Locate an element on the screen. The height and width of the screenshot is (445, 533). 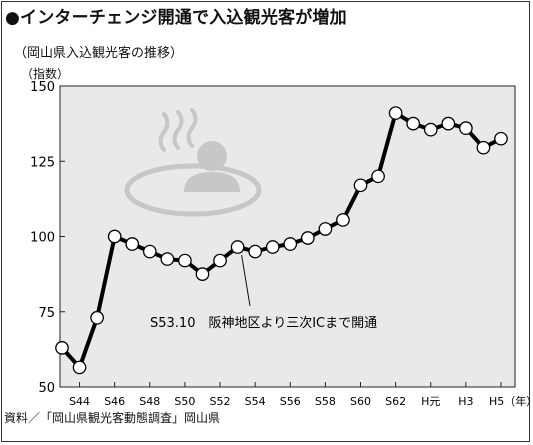
y-axis-ticks: 50 75 100 125 150 is located at coordinates (47, 238).